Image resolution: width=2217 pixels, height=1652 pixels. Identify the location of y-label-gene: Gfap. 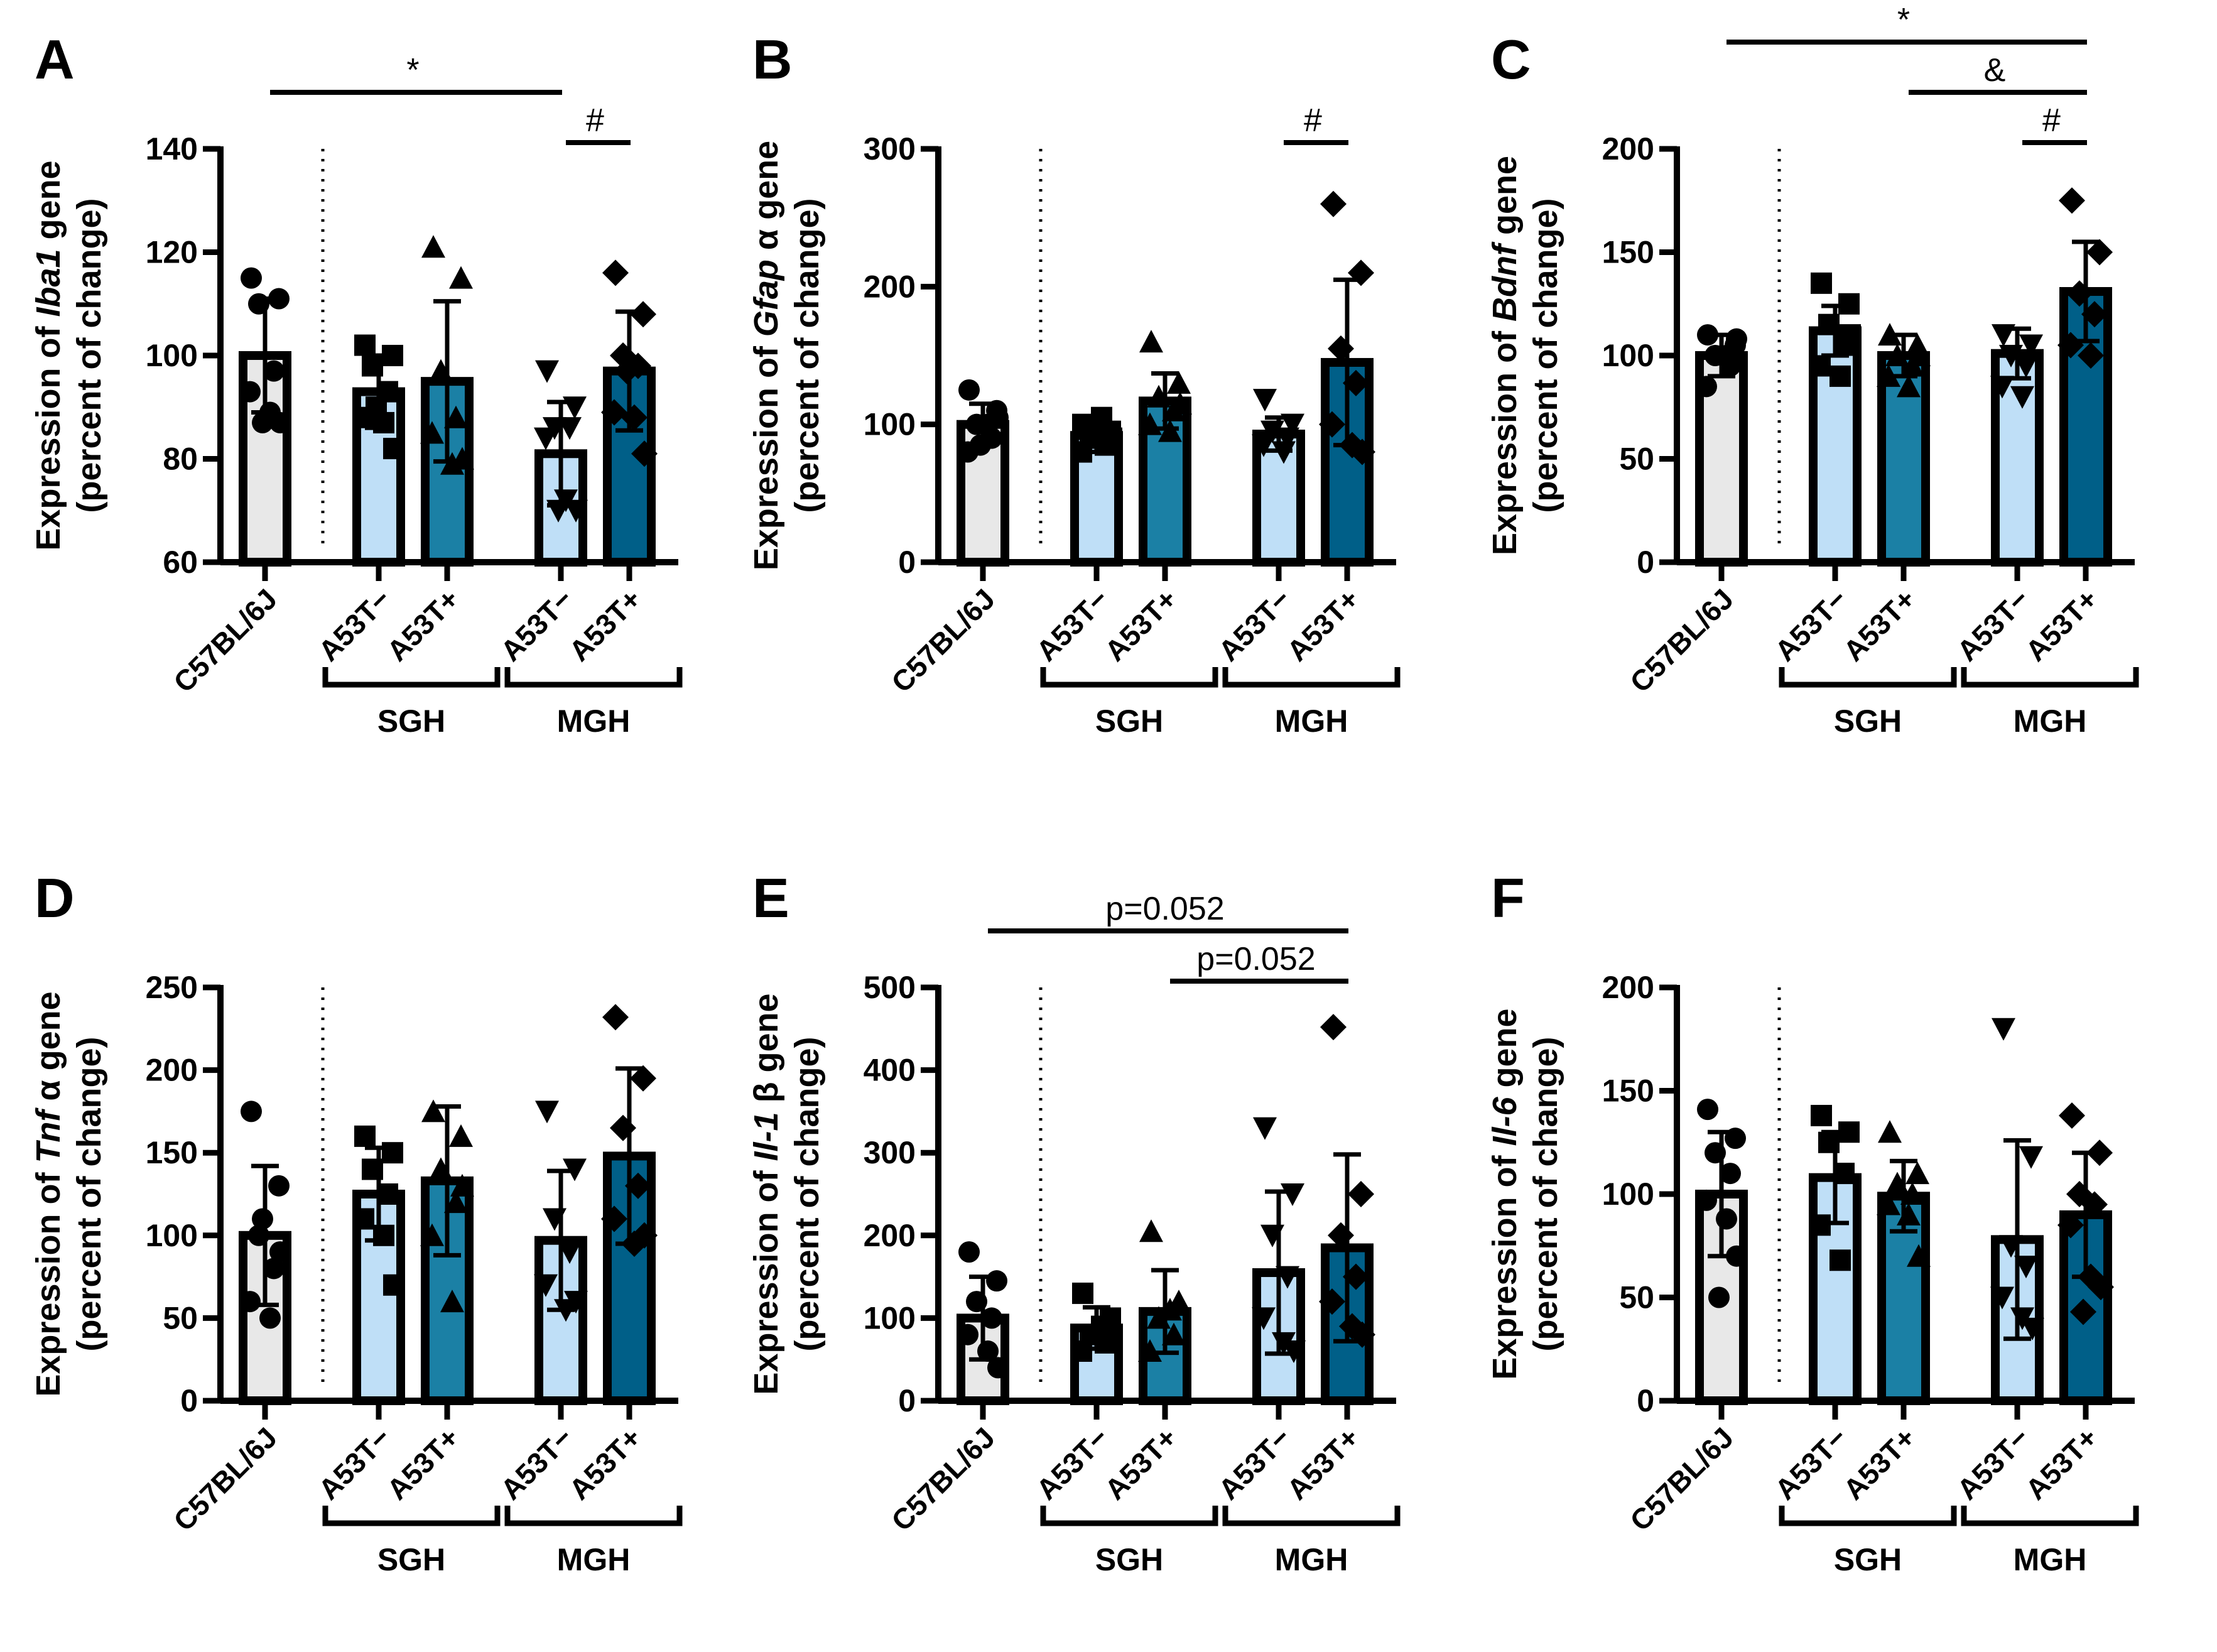
(766, 298).